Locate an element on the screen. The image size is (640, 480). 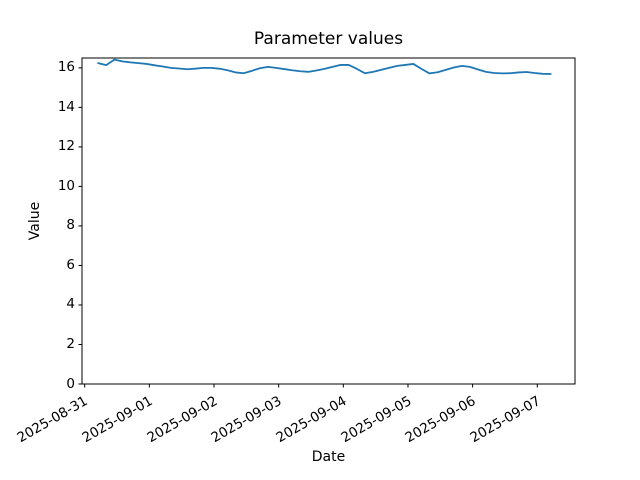
y-tick-label: 12 is located at coordinates (66, 146).